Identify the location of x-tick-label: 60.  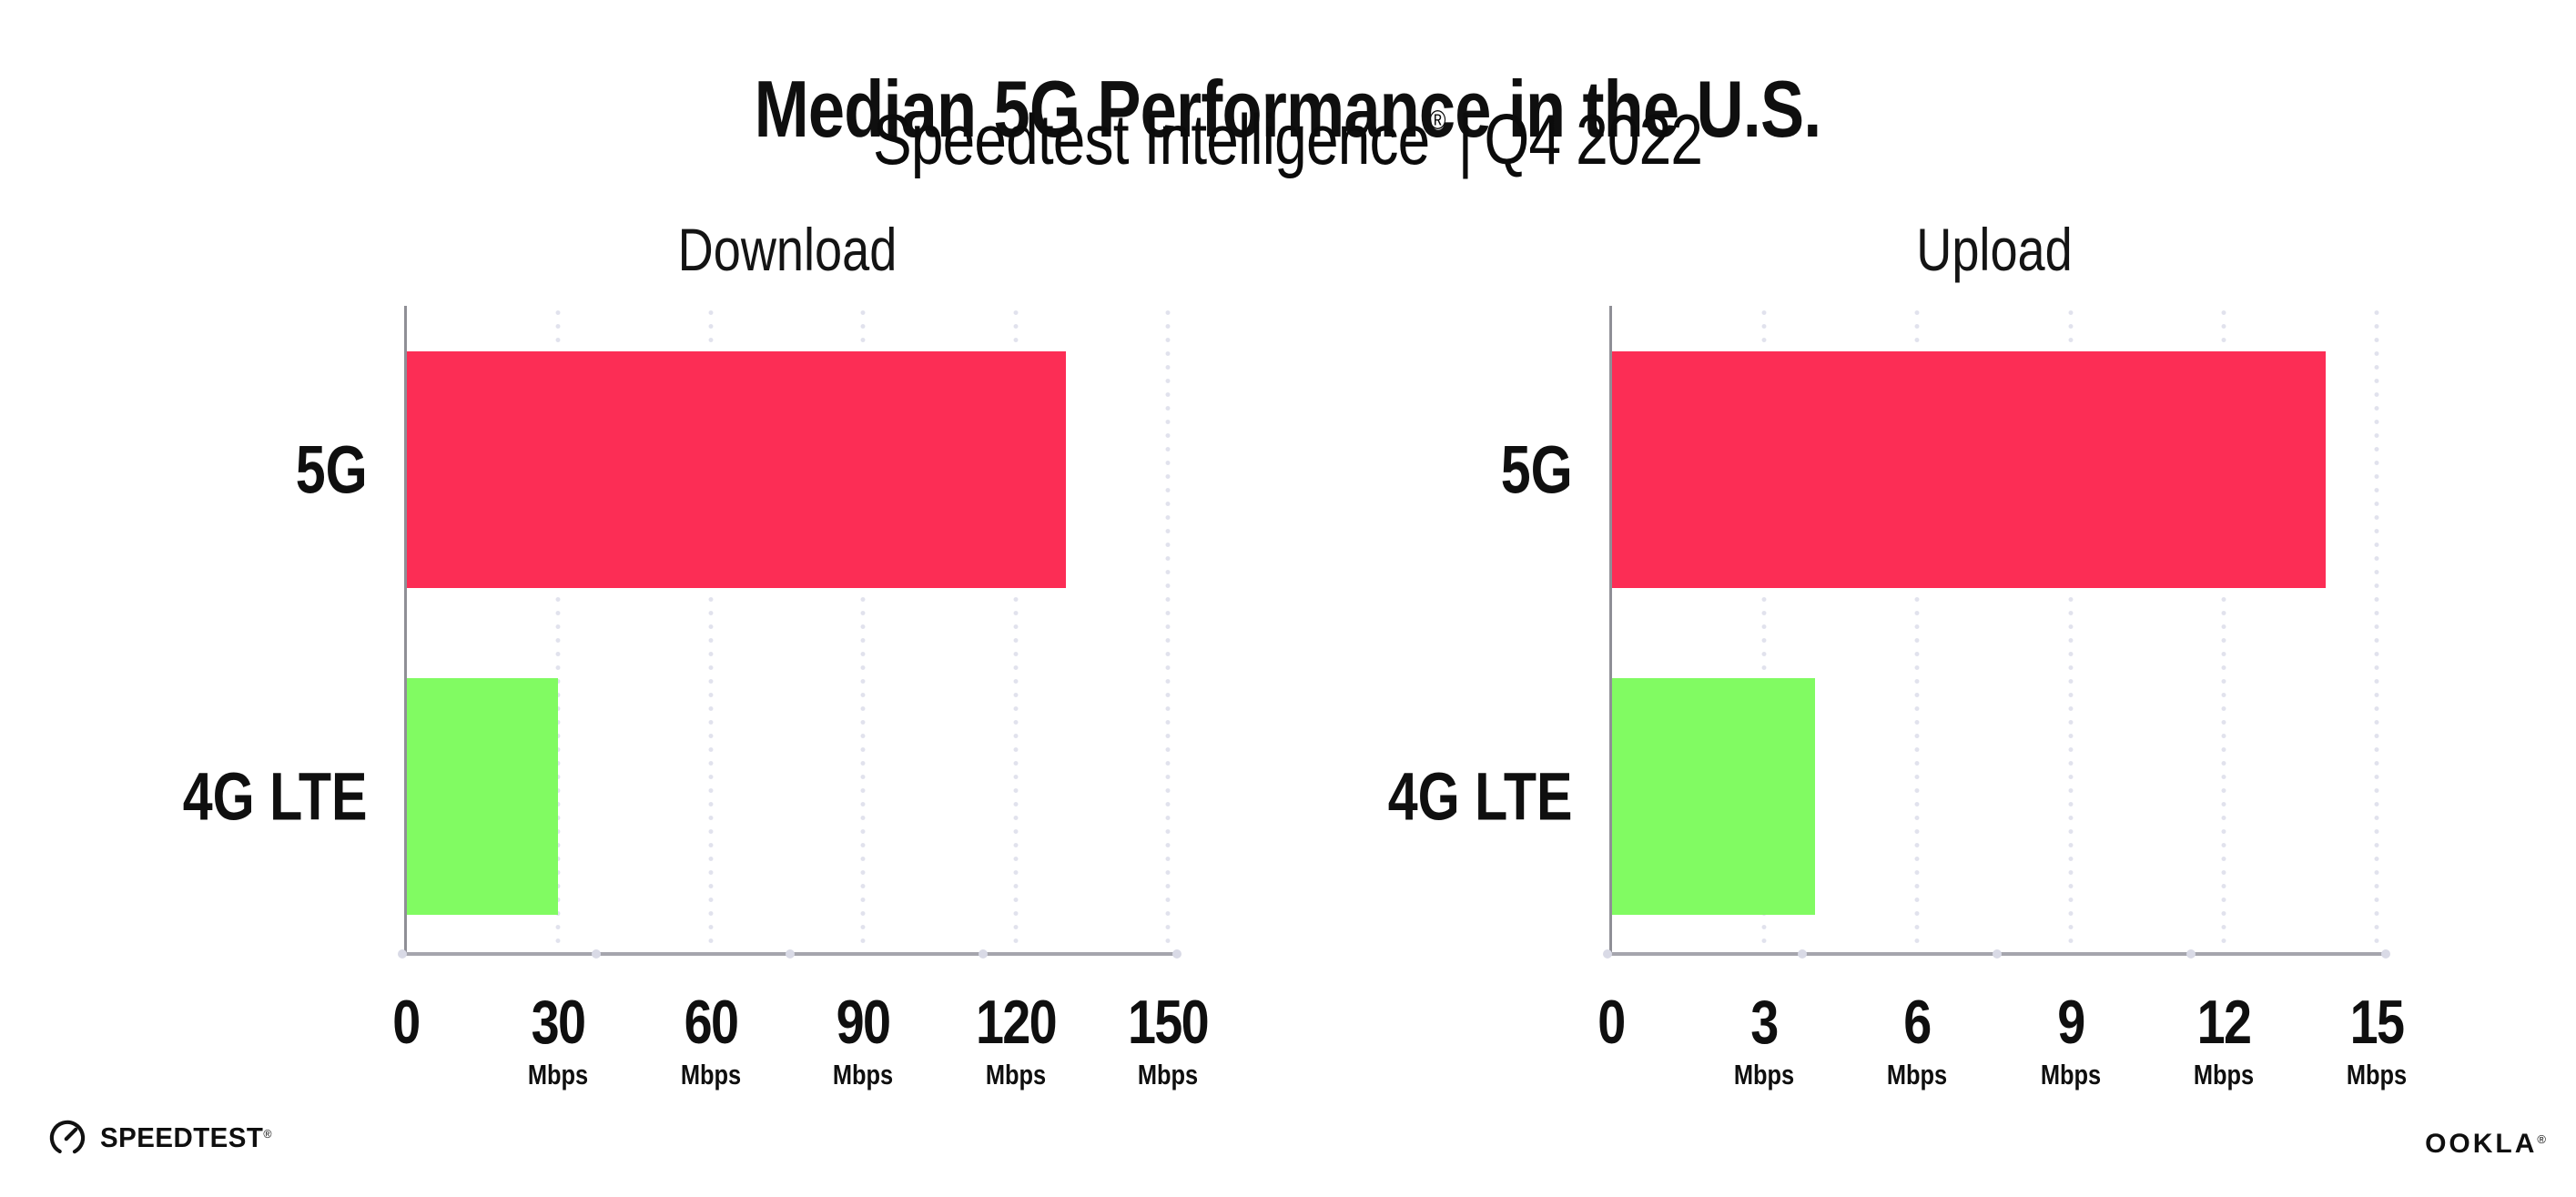
(711, 1023).